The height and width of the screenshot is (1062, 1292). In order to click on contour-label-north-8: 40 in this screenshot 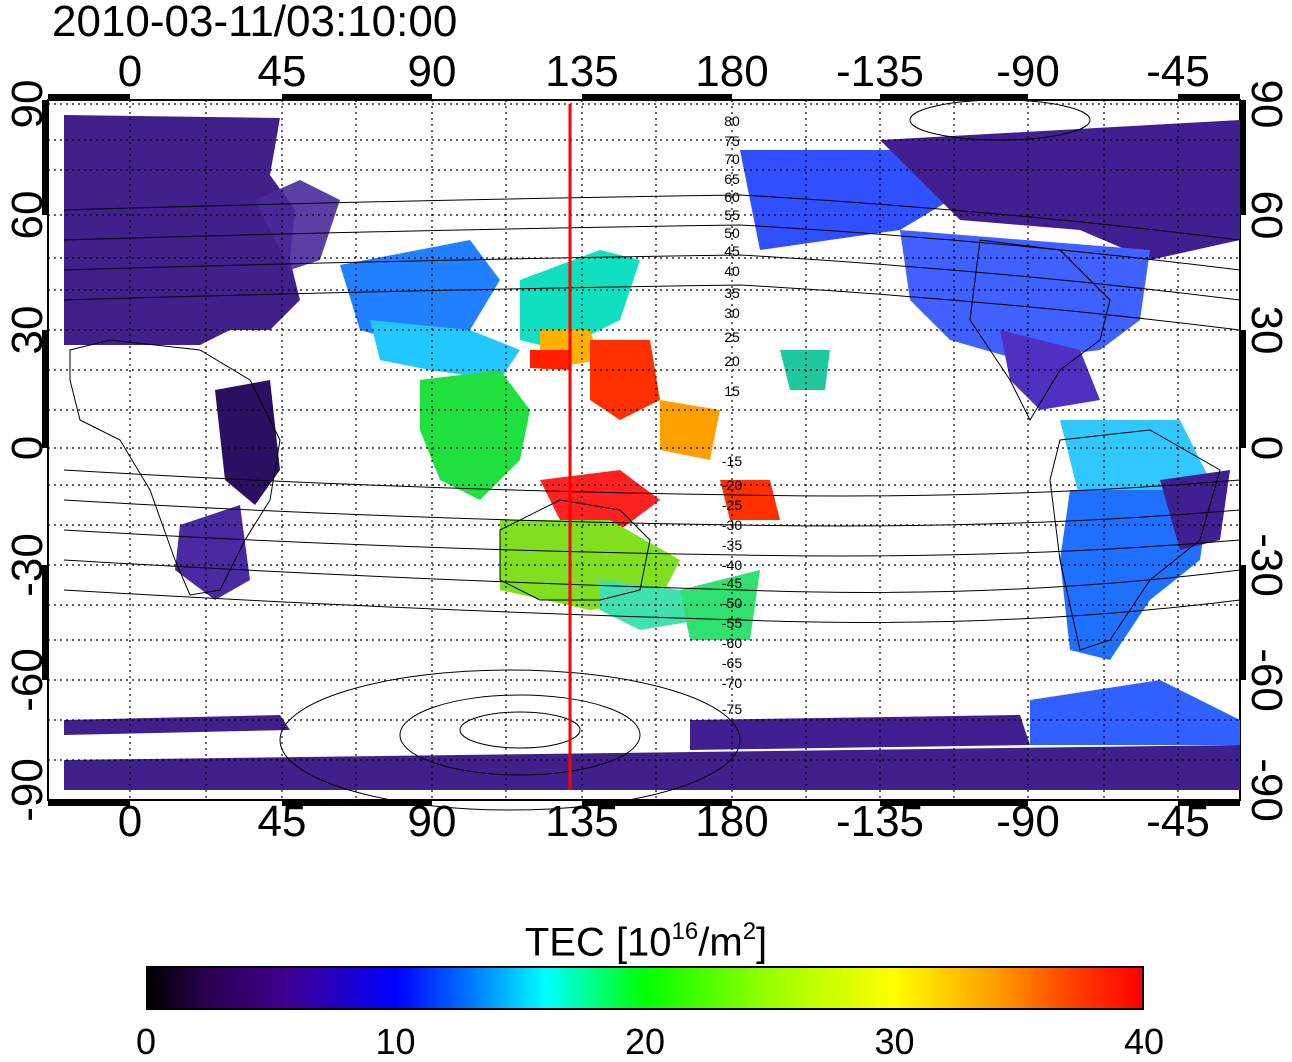, I will do `click(732, 271)`.